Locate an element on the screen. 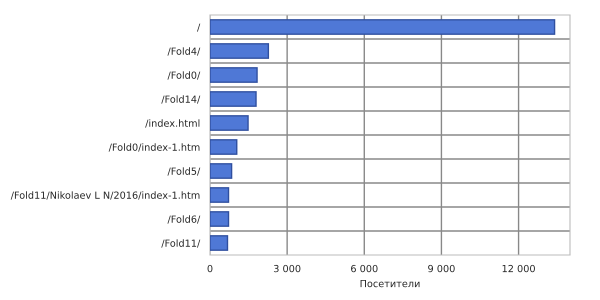 Image resolution: width=600 pixels, height=300 pixels. y-tick-label: /Fold6/ is located at coordinates (183, 219).